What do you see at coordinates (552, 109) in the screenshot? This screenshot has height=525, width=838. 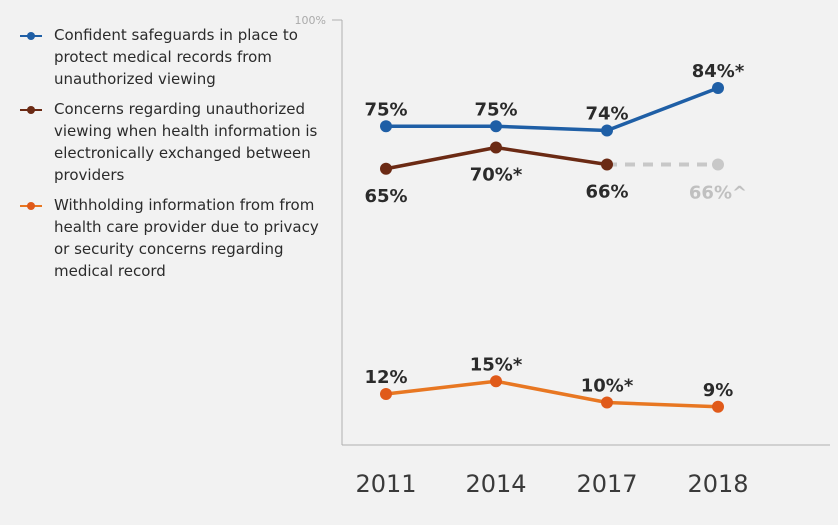 I see `series-safeguards-line` at bounding box center [552, 109].